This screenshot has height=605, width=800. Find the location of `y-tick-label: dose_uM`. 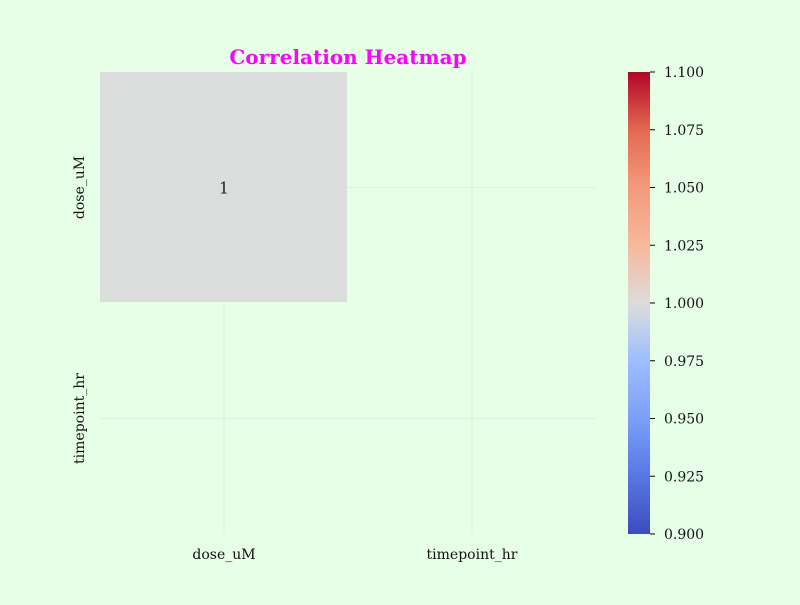

y-tick-label: dose_uM is located at coordinates (80, 187).